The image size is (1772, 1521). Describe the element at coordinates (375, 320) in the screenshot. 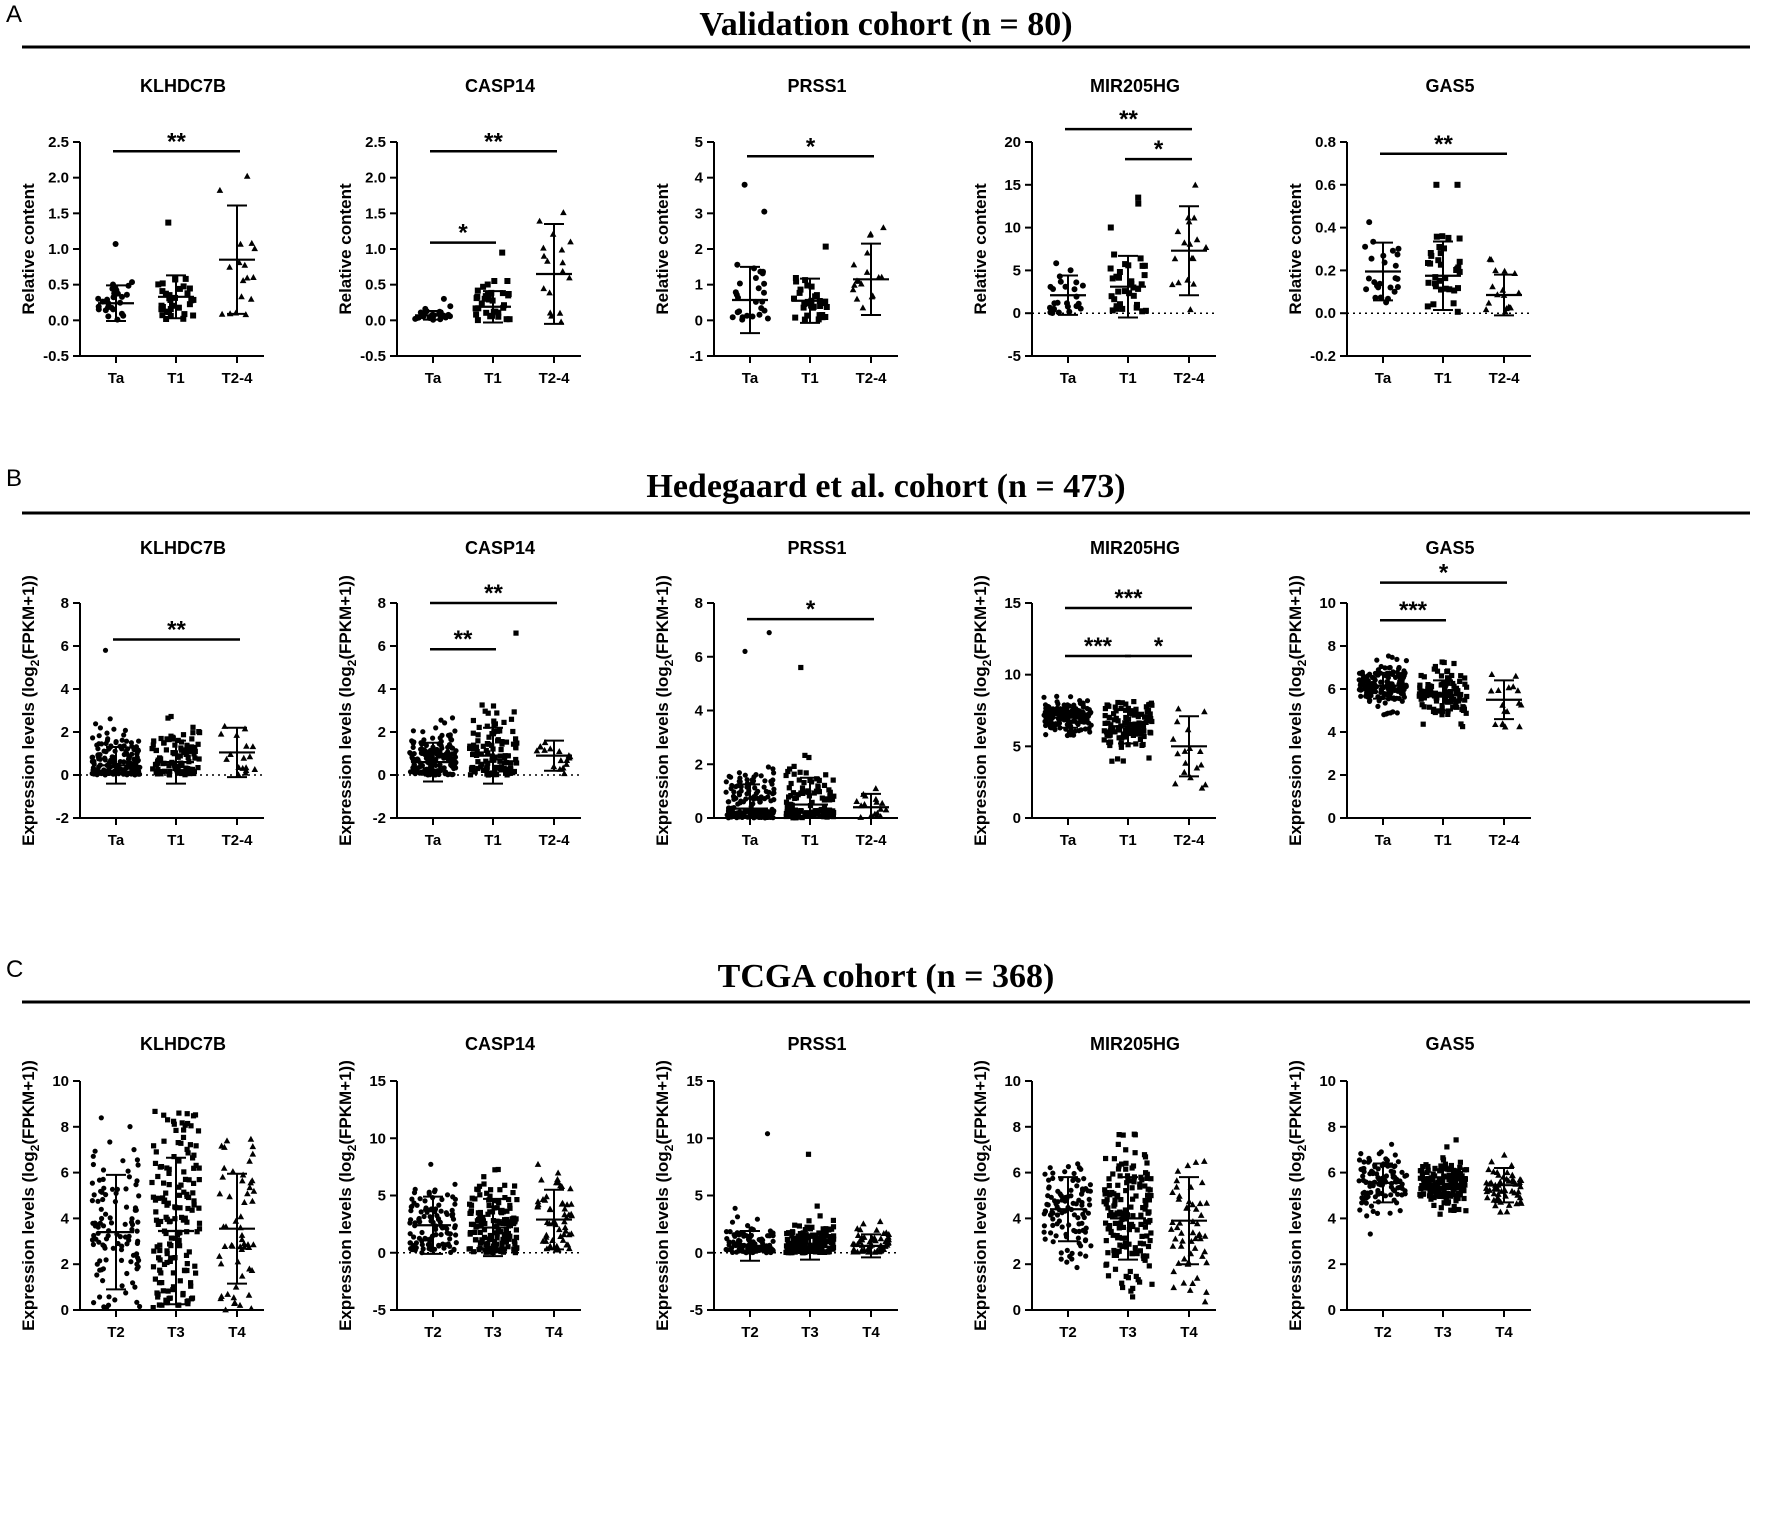

I see `y-tick-label: 0.0` at that location.